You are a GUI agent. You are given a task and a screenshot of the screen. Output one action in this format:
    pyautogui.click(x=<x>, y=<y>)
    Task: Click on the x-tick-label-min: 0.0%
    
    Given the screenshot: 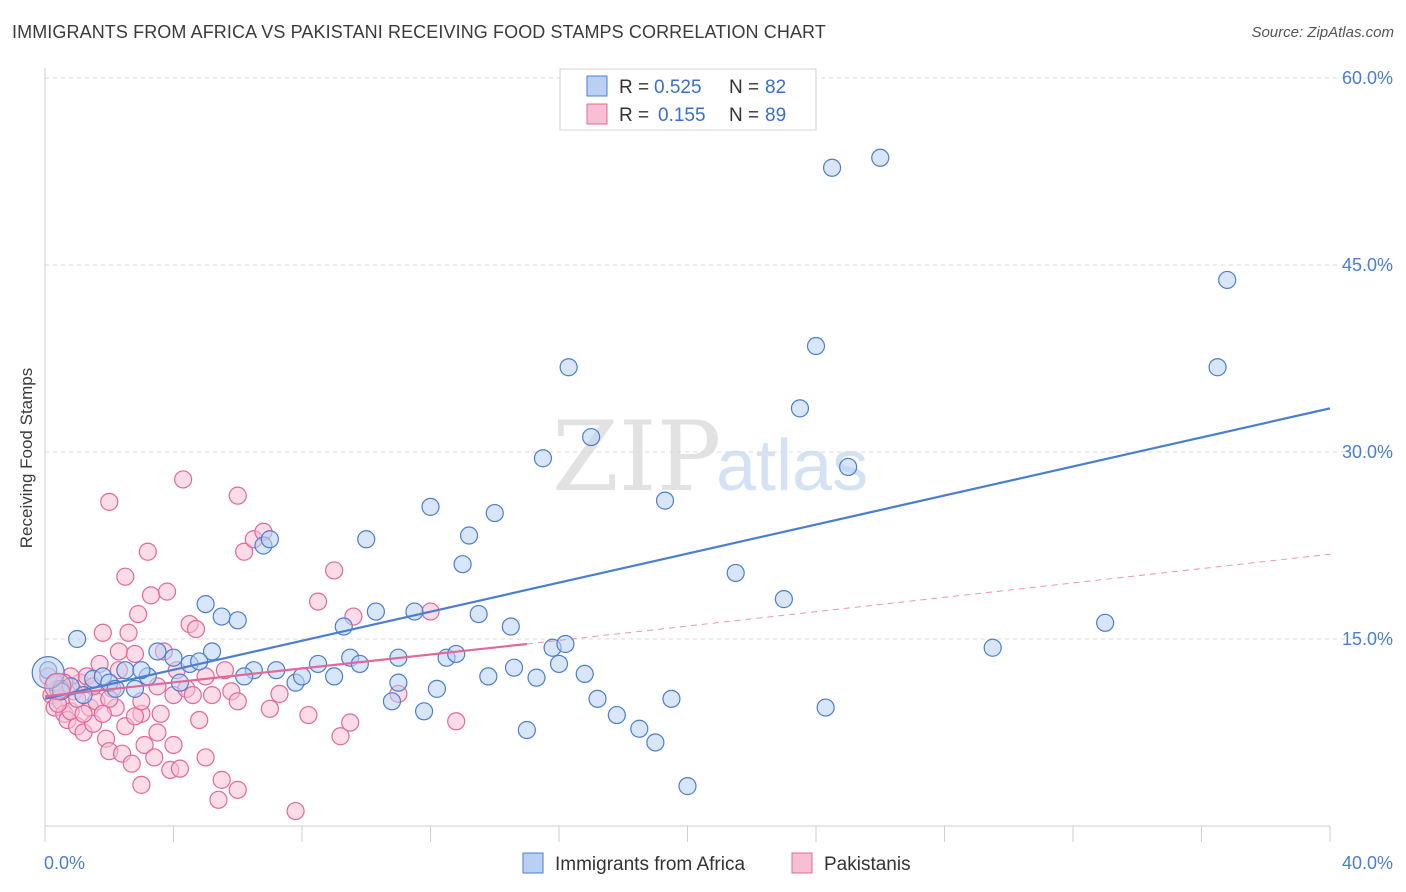 What is the action you would take?
    pyautogui.click(x=64, y=863)
    